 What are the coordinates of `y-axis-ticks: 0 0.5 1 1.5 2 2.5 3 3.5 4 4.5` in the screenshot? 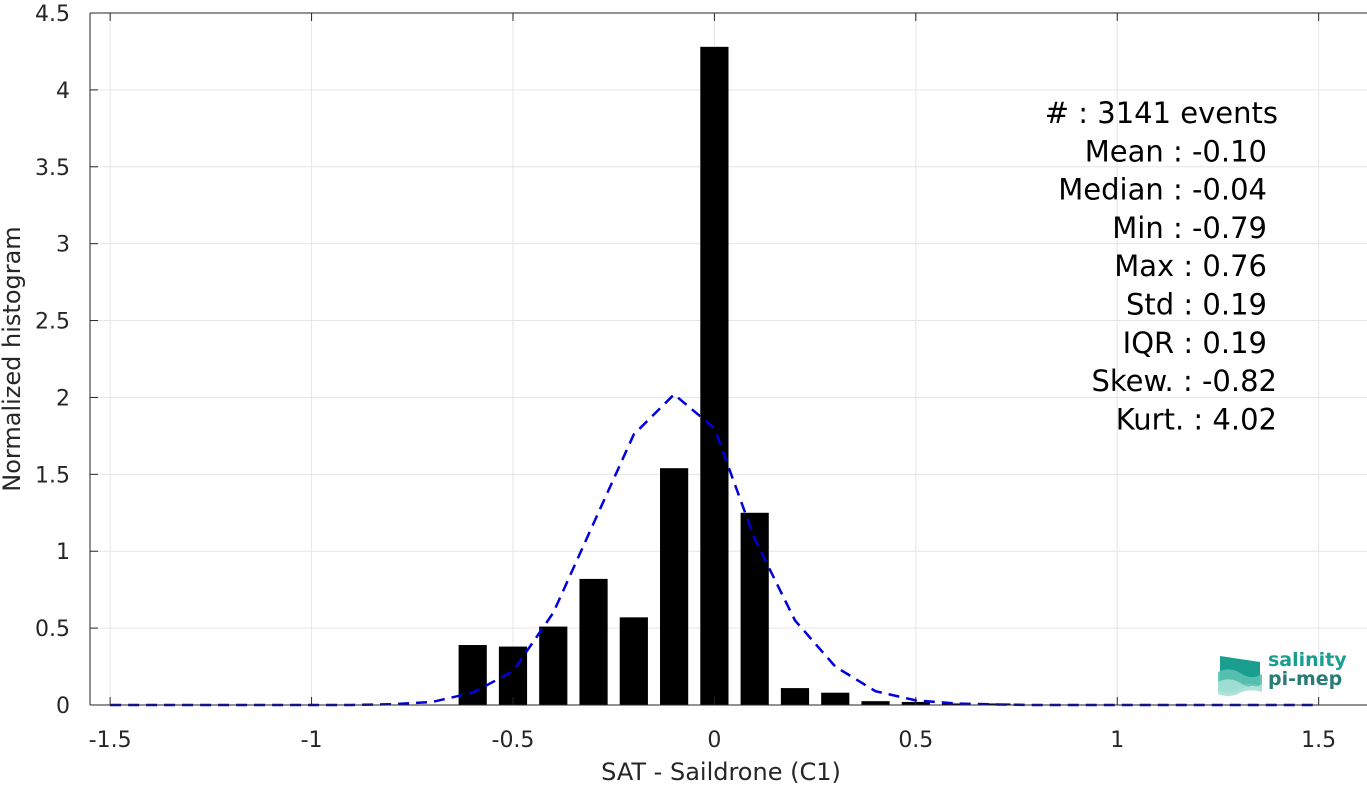 It's located at (66, 360).